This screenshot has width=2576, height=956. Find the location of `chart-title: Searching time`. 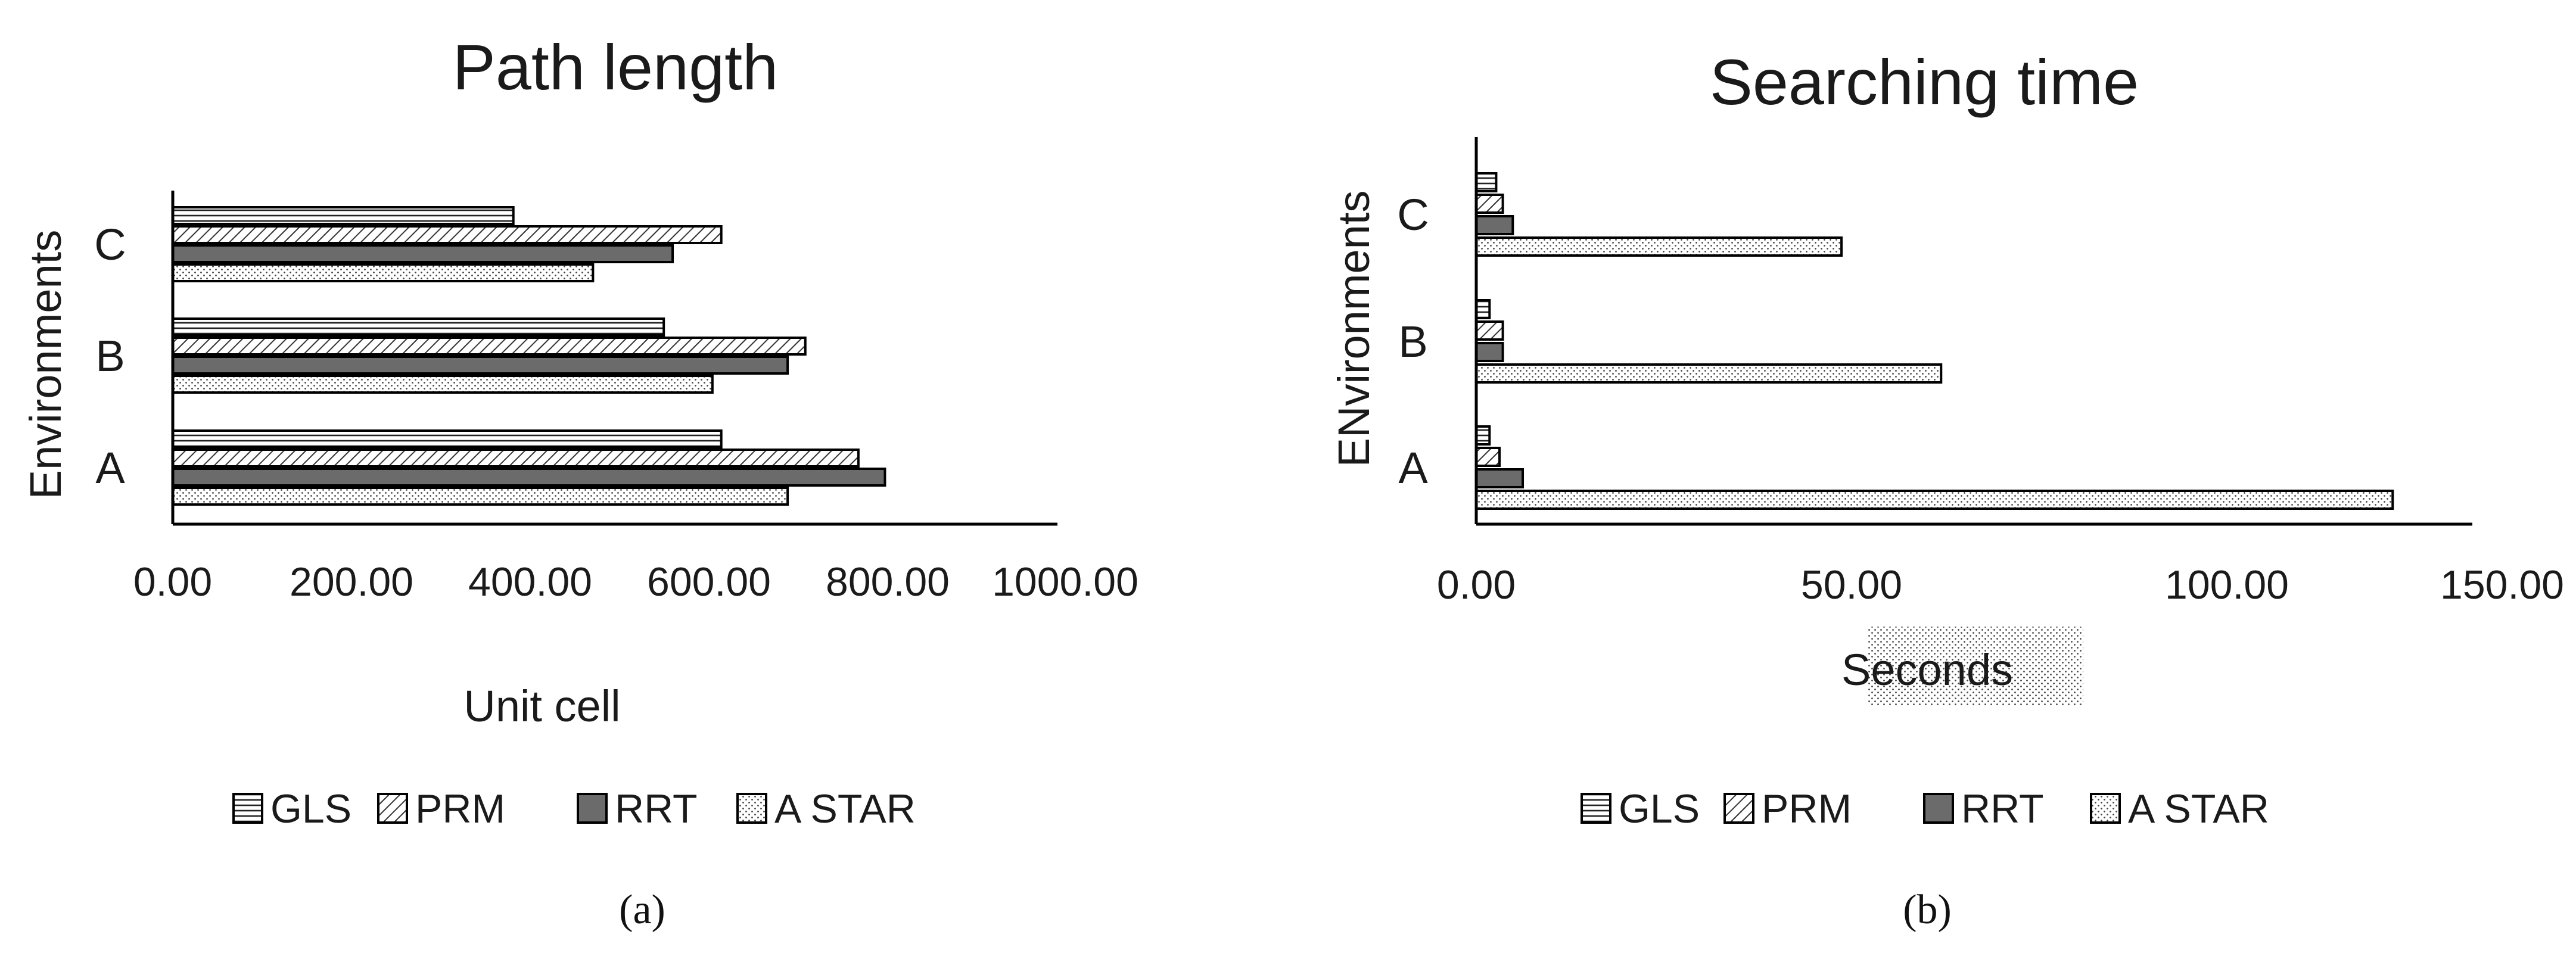

chart-title: Searching time is located at coordinates (1924, 82).